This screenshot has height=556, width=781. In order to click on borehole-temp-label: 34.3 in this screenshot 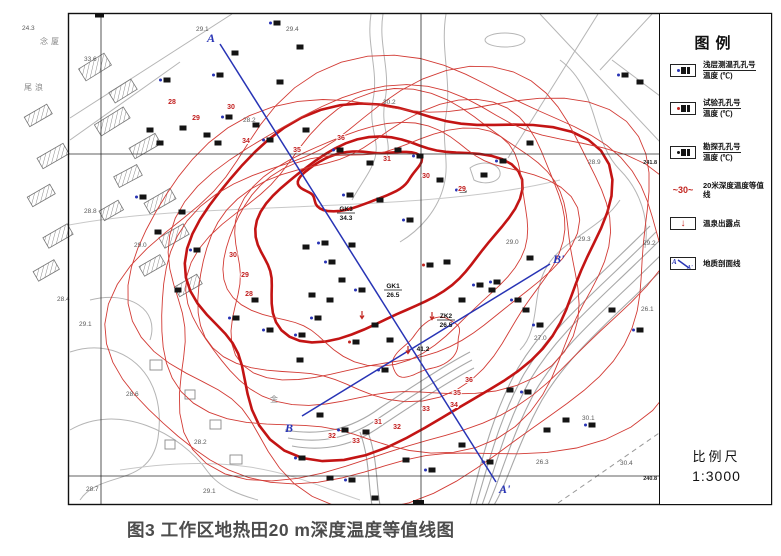, I will do `click(346, 218)`.